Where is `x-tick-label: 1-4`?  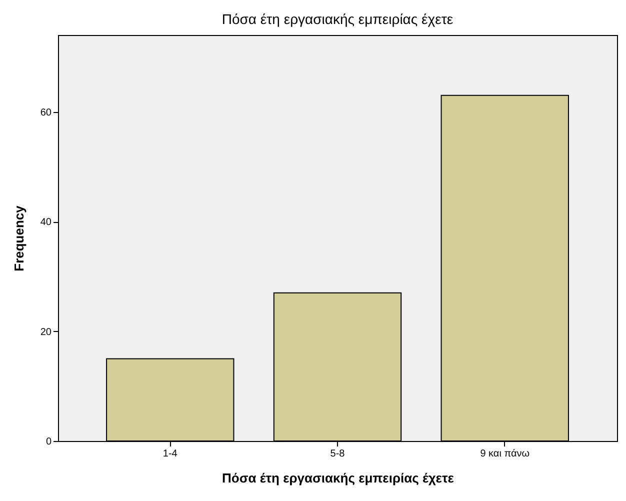 x-tick-label: 1-4 is located at coordinates (170, 454).